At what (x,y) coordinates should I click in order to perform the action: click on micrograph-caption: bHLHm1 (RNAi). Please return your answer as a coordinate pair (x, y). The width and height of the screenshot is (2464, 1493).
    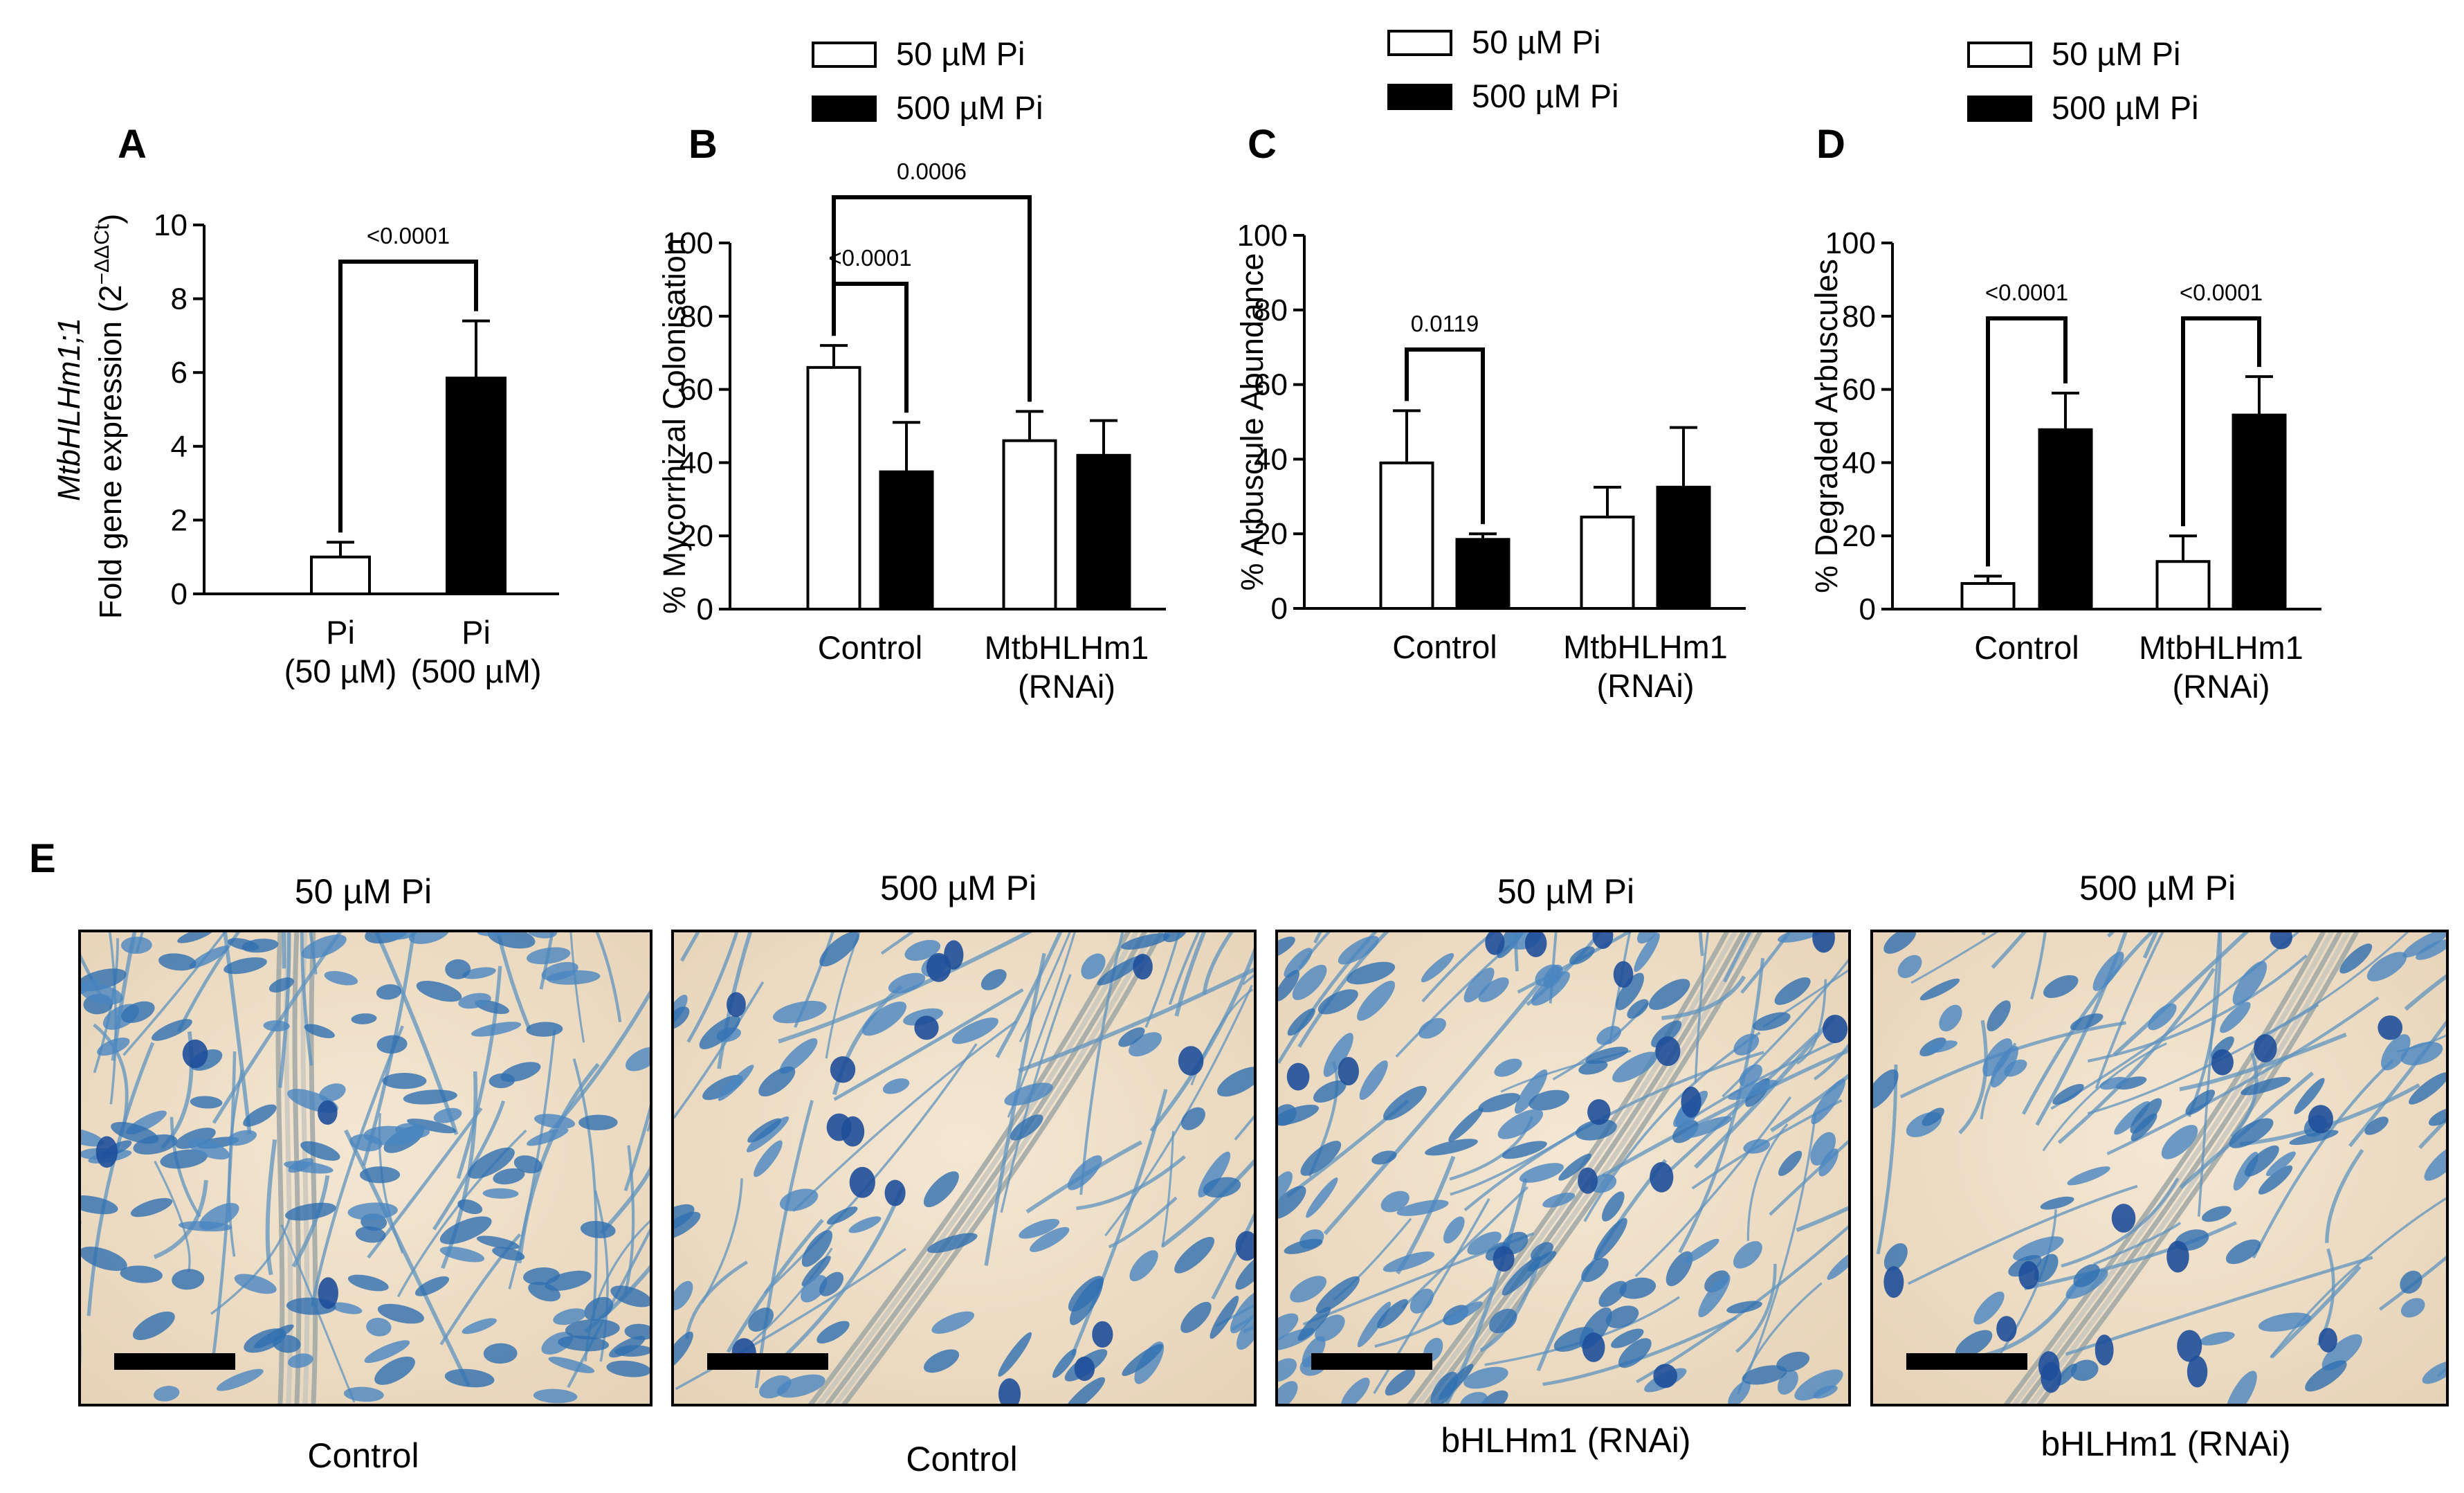
    Looking at the image, I should click on (2165, 1443).